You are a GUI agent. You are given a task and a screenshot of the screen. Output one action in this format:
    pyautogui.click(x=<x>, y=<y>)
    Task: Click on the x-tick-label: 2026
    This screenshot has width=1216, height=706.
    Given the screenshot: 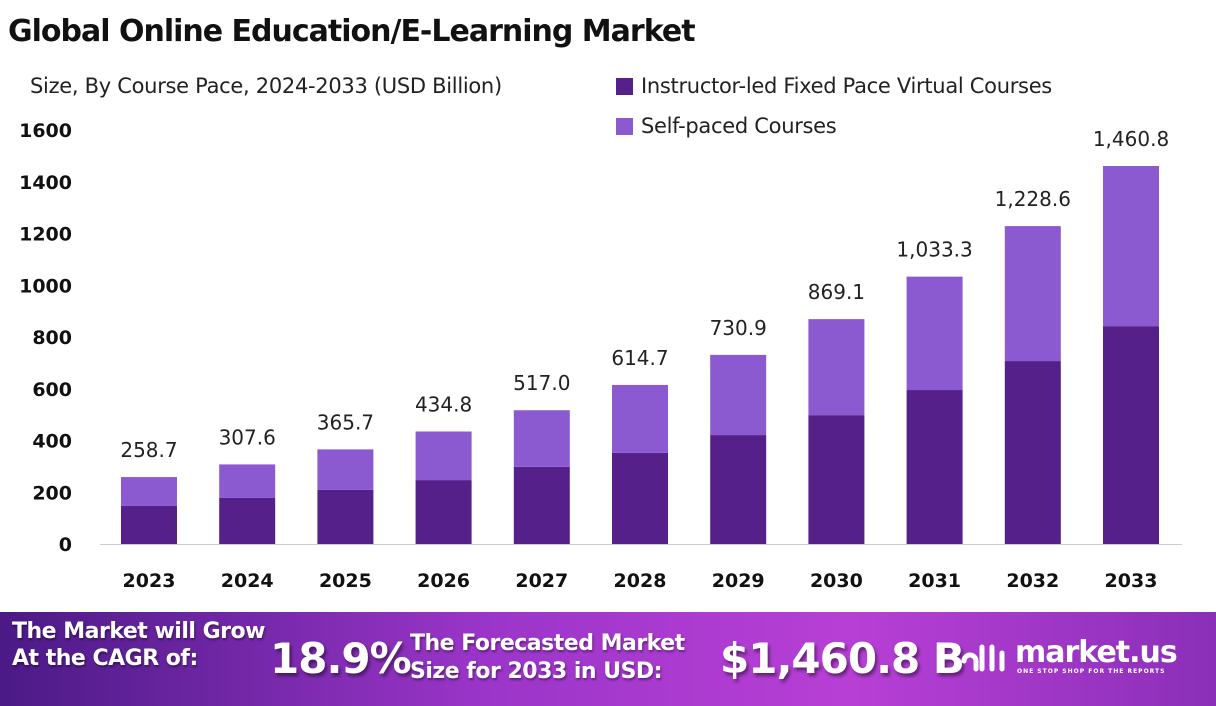 What is the action you would take?
    pyautogui.click(x=443, y=581)
    